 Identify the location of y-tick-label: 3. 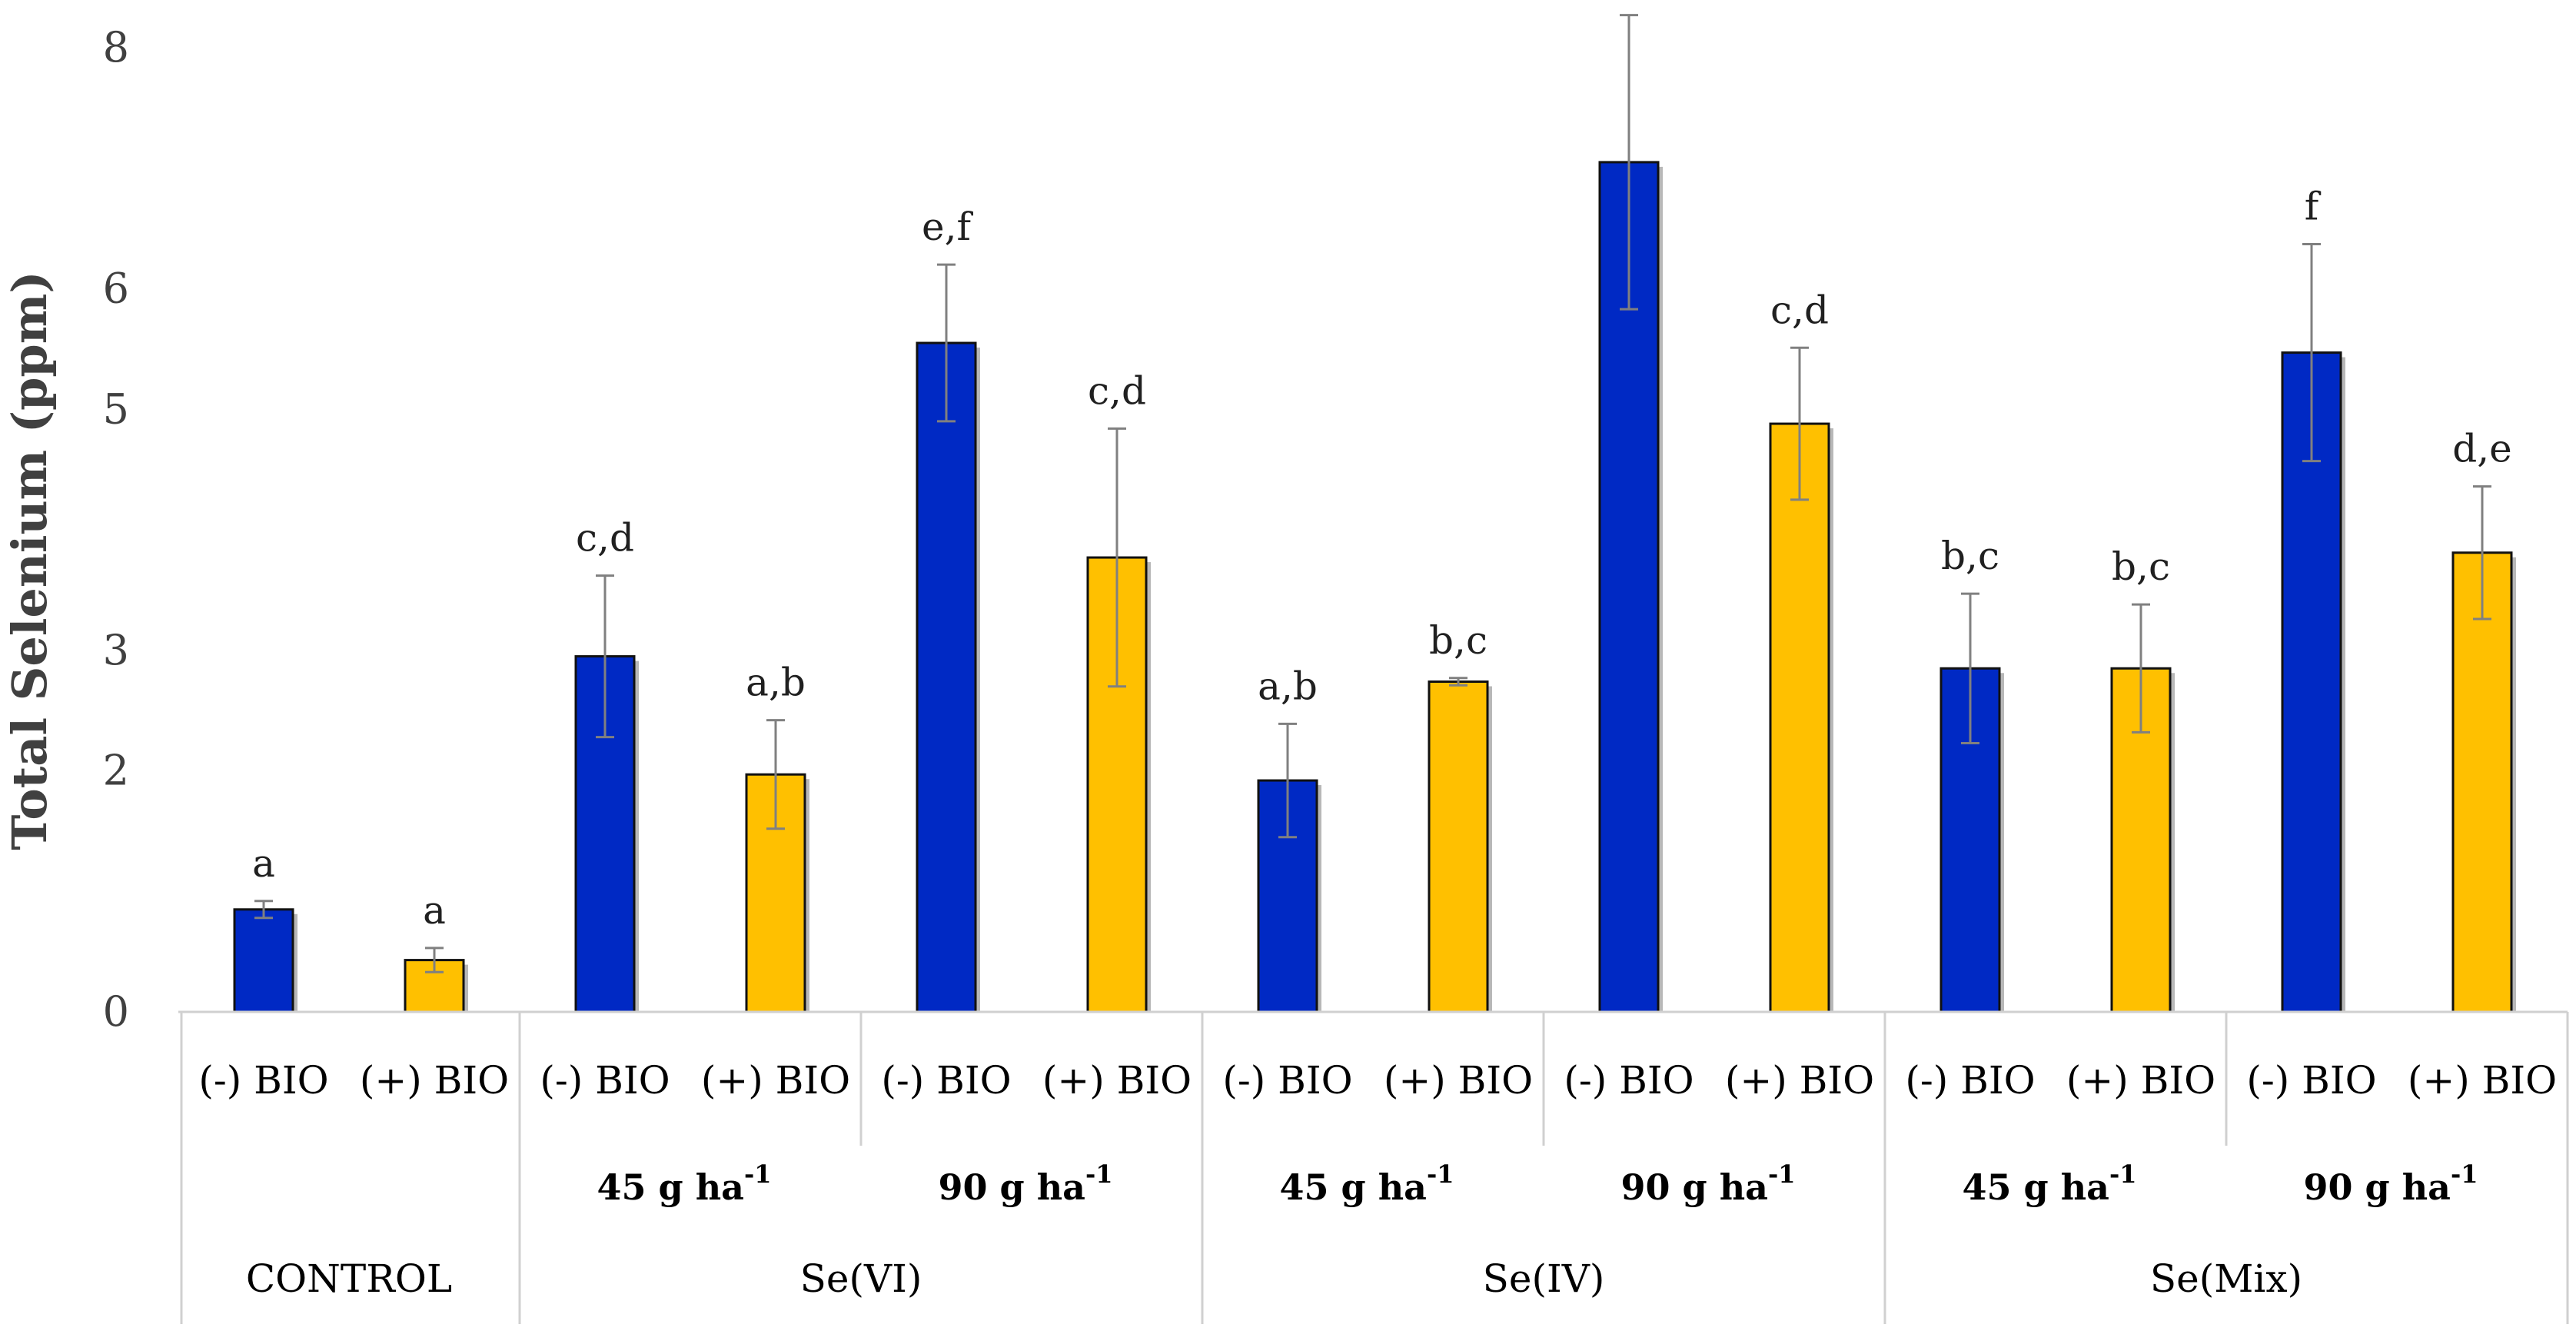
(116, 650).